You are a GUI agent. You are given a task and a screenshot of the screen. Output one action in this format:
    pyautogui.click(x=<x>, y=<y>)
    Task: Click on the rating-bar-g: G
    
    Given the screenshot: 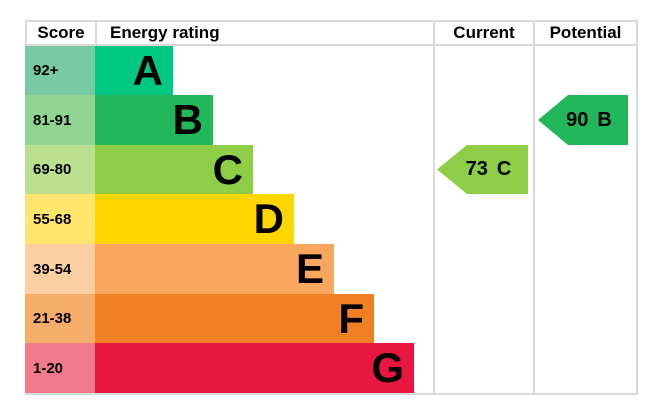 What is the action you would take?
    pyautogui.click(x=254, y=368)
    